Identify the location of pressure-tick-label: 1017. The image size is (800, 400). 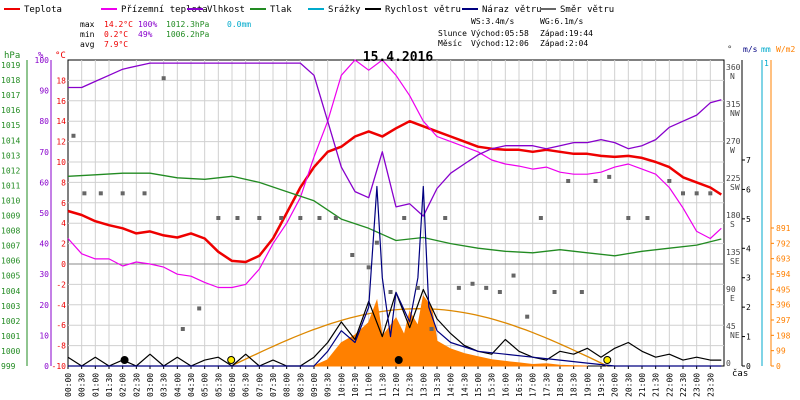
(10, 95).